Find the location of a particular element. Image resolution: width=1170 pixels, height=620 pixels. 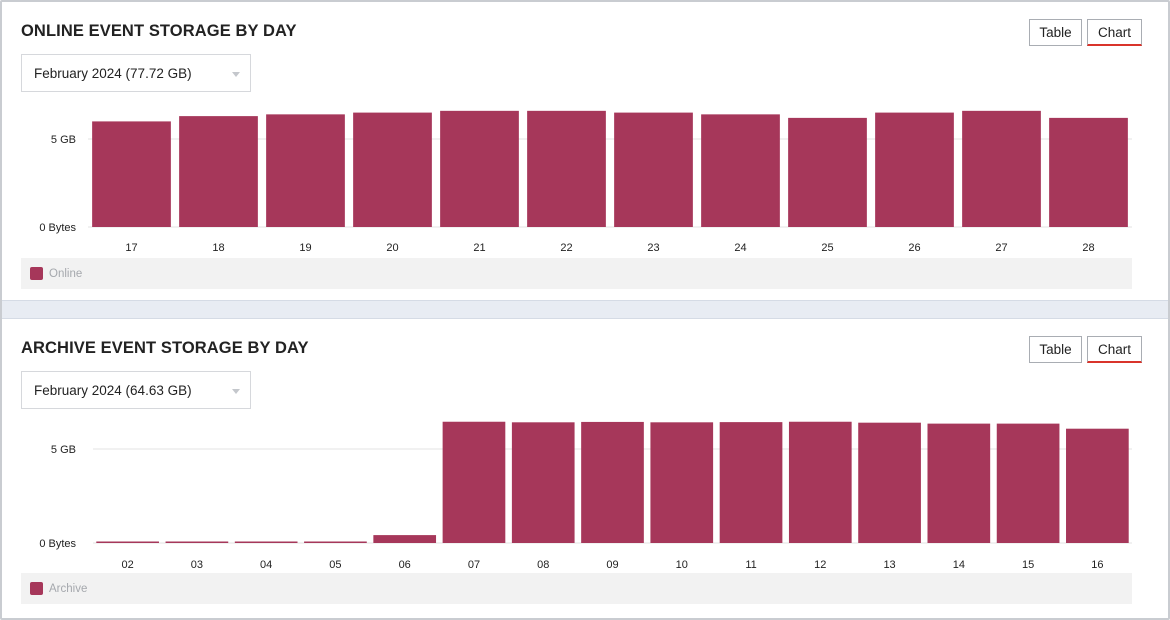

x-tick-label: 04 is located at coordinates (266, 565).